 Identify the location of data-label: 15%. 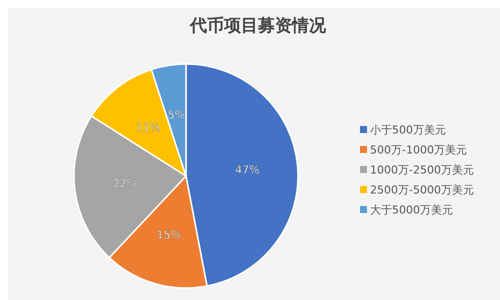
(169, 235).